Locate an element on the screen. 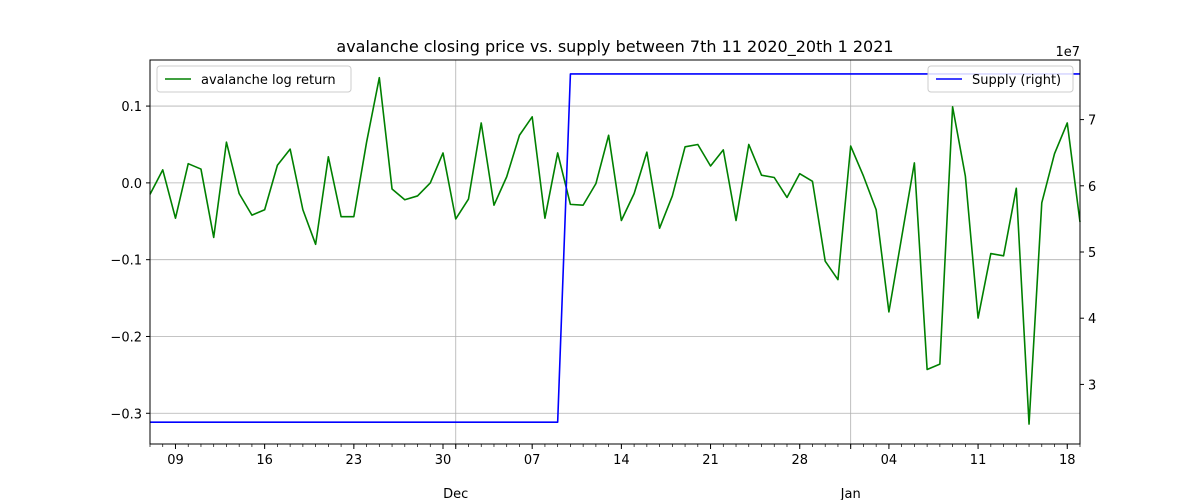 This screenshot has height=500, width=1200. y2-tick-label: 6 is located at coordinates (1092, 187).